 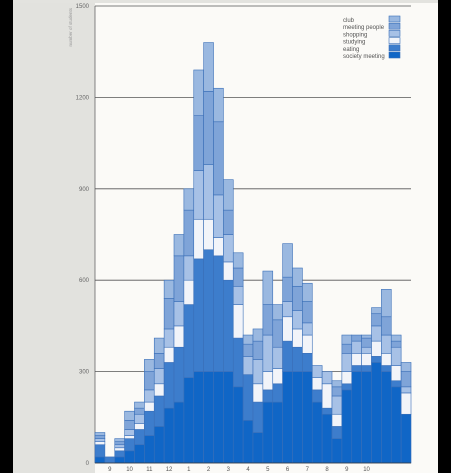 What do you see at coordinates (394, 26) in the screenshot?
I see `legend-swatch-meeting-people` at bounding box center [394, 26].